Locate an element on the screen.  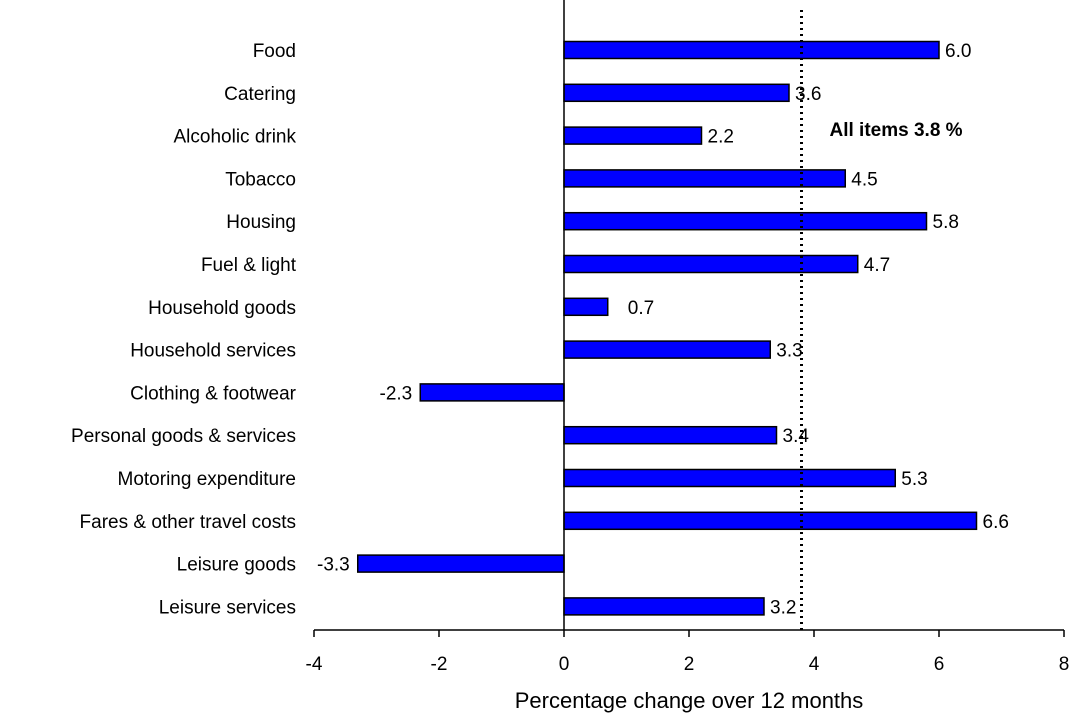
bar-household-goods is located at coordinates (586, 307).